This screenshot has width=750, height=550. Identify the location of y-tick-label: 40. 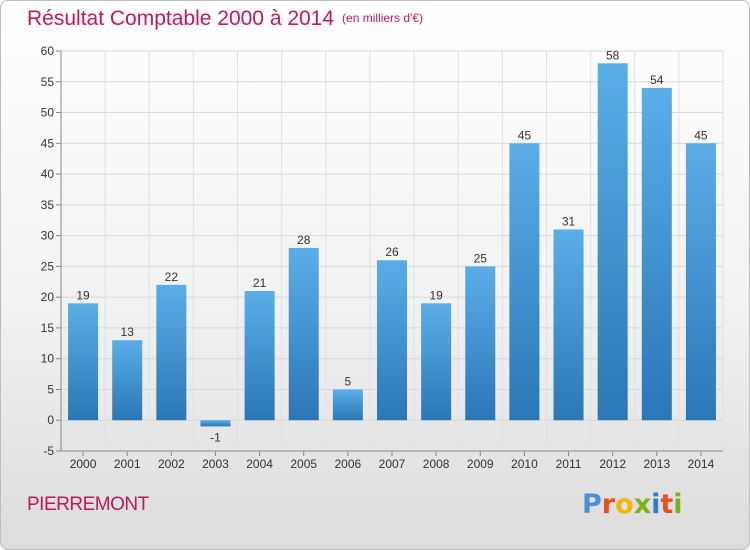
(48, 174).